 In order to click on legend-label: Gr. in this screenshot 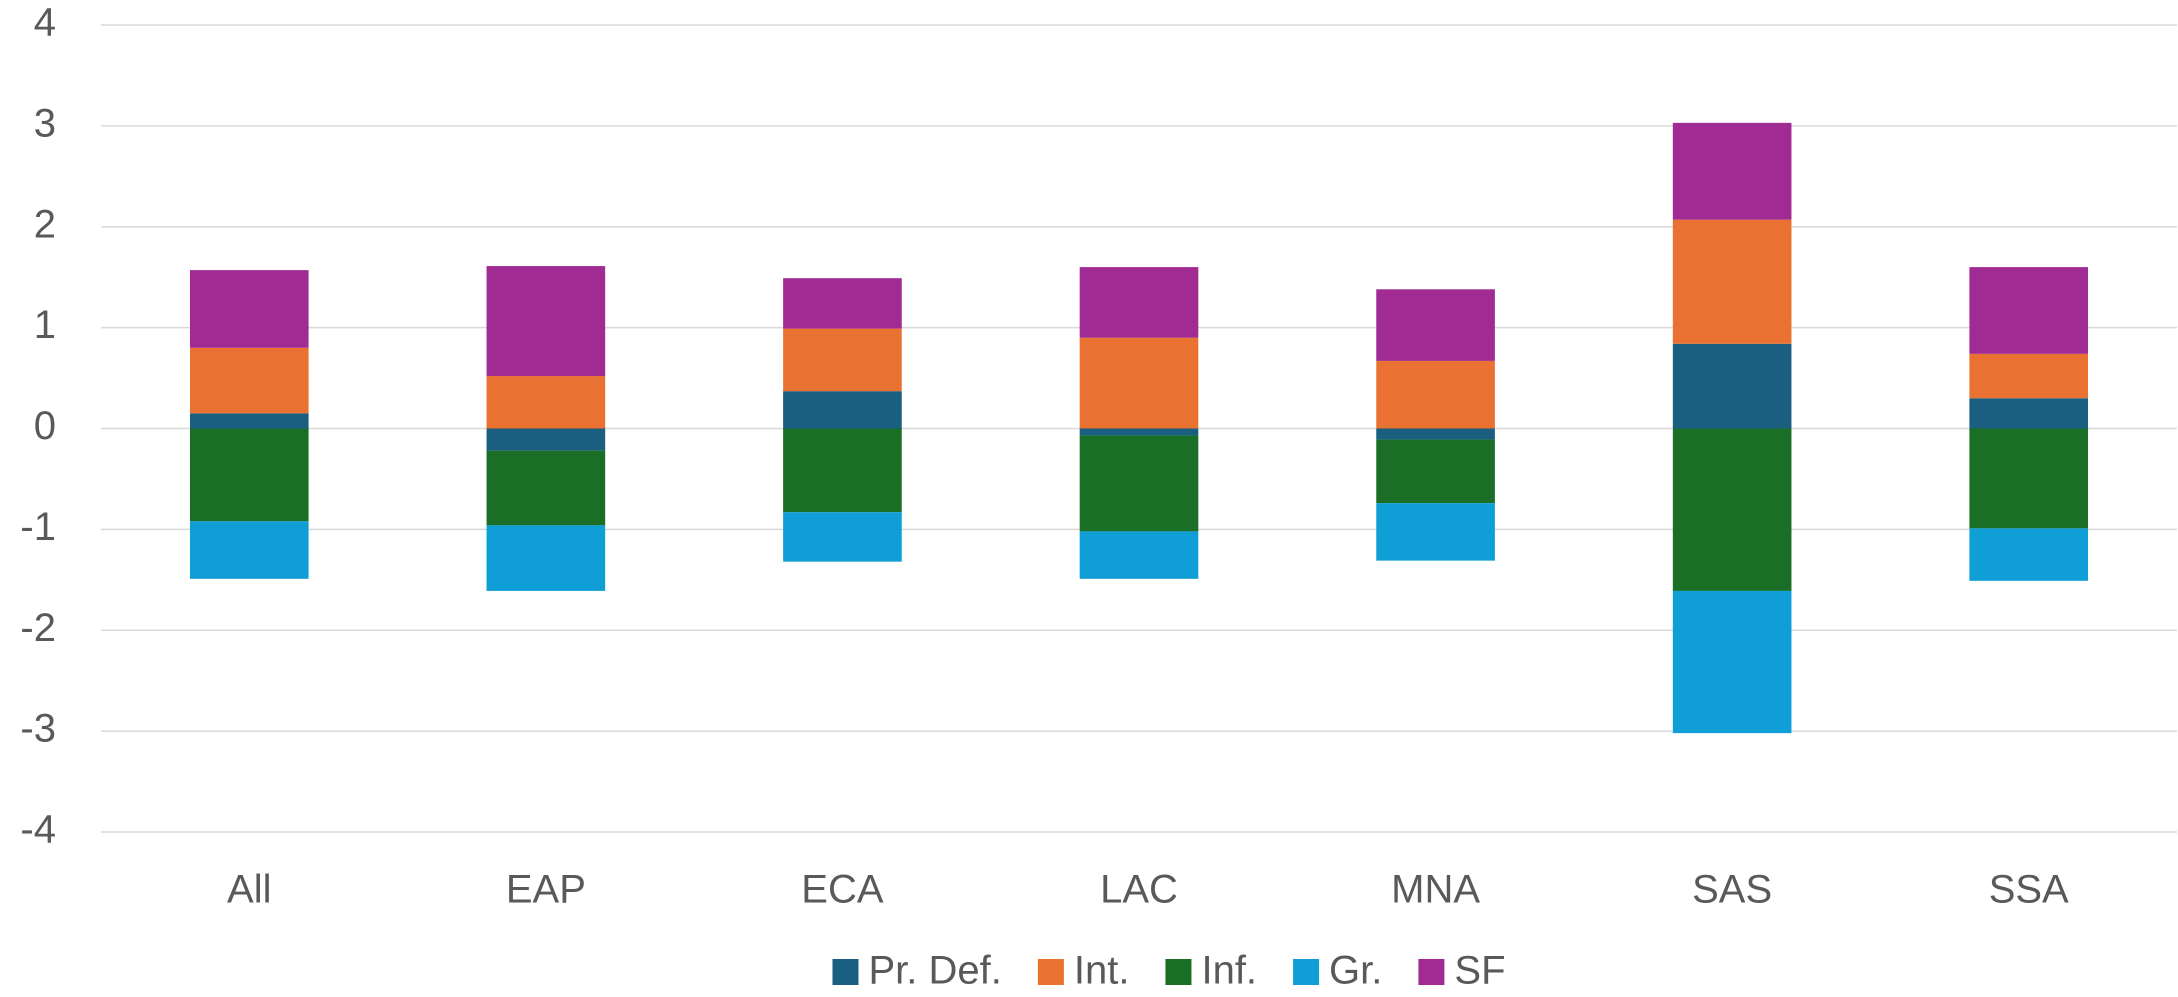, I will do `click(1355, 970)`.